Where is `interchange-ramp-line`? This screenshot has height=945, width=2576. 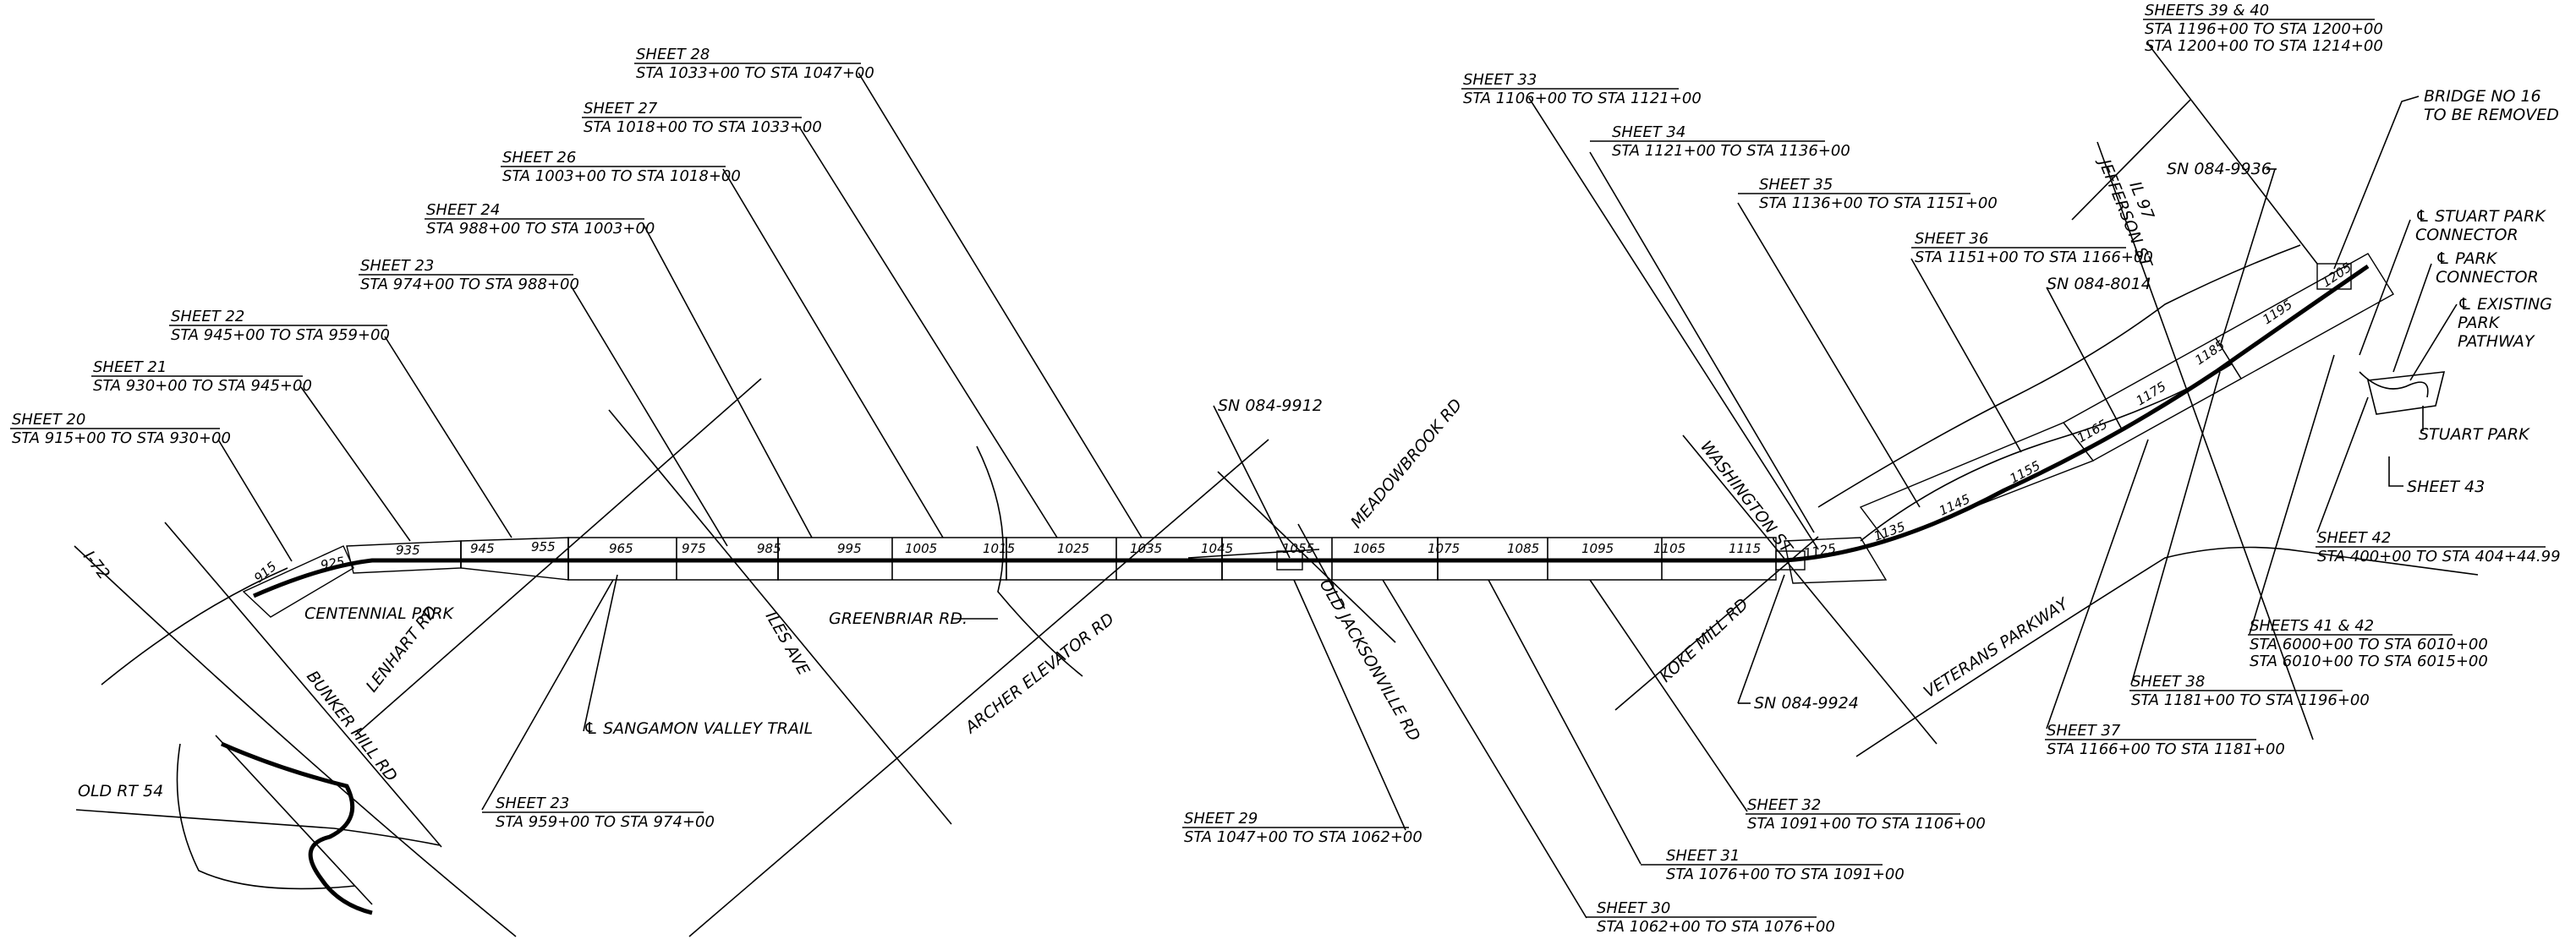
interchange-ramp-line is located at coordinates (266, 817).